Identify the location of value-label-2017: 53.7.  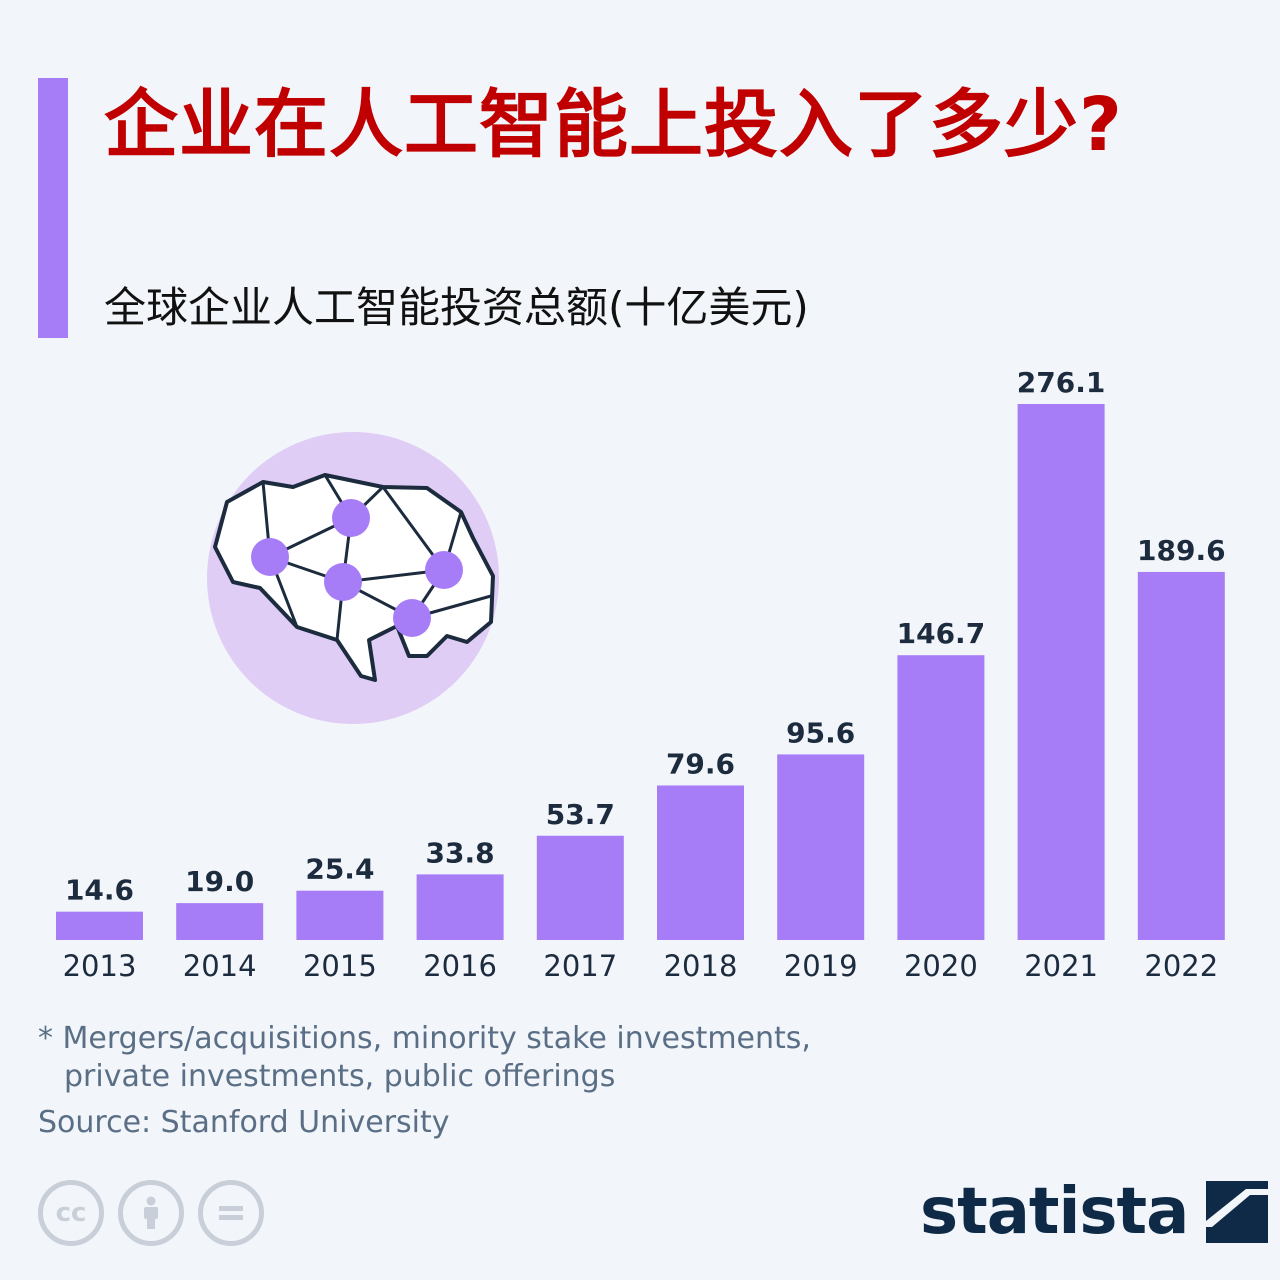
(580, 814).